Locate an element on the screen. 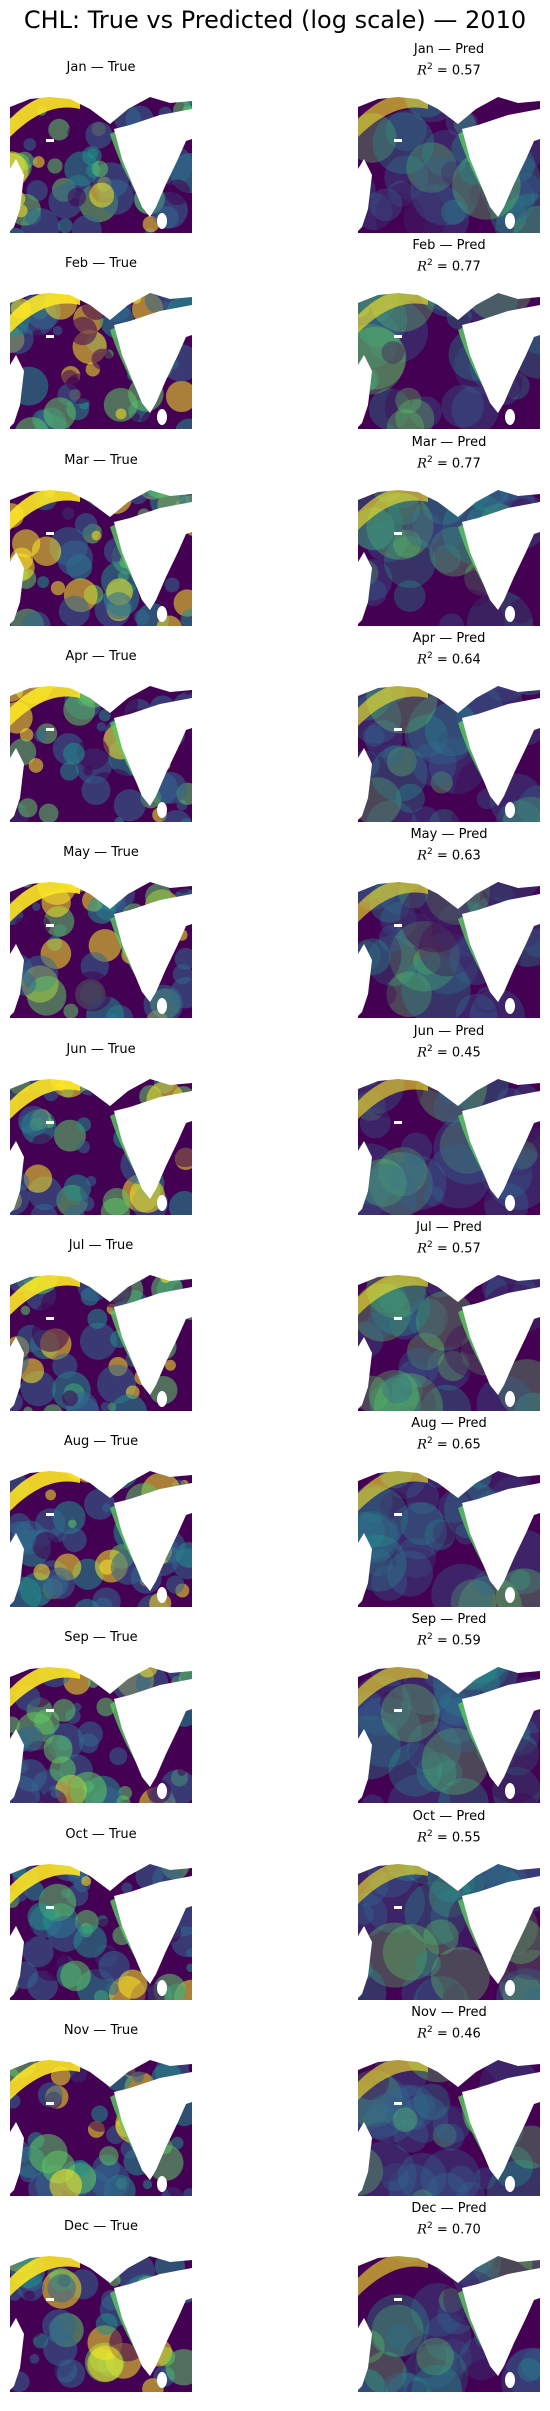  pred-panel-title: Apr — Pred is located at coordinates (449, 638).